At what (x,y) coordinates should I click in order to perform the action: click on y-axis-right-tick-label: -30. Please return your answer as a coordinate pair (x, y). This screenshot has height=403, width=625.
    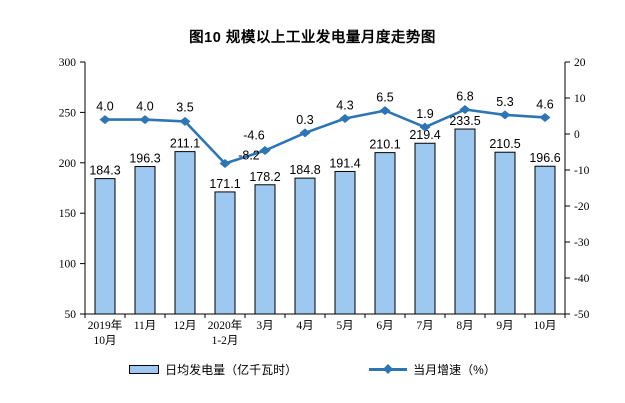
    Looking at the image, I should click on (582, 243).